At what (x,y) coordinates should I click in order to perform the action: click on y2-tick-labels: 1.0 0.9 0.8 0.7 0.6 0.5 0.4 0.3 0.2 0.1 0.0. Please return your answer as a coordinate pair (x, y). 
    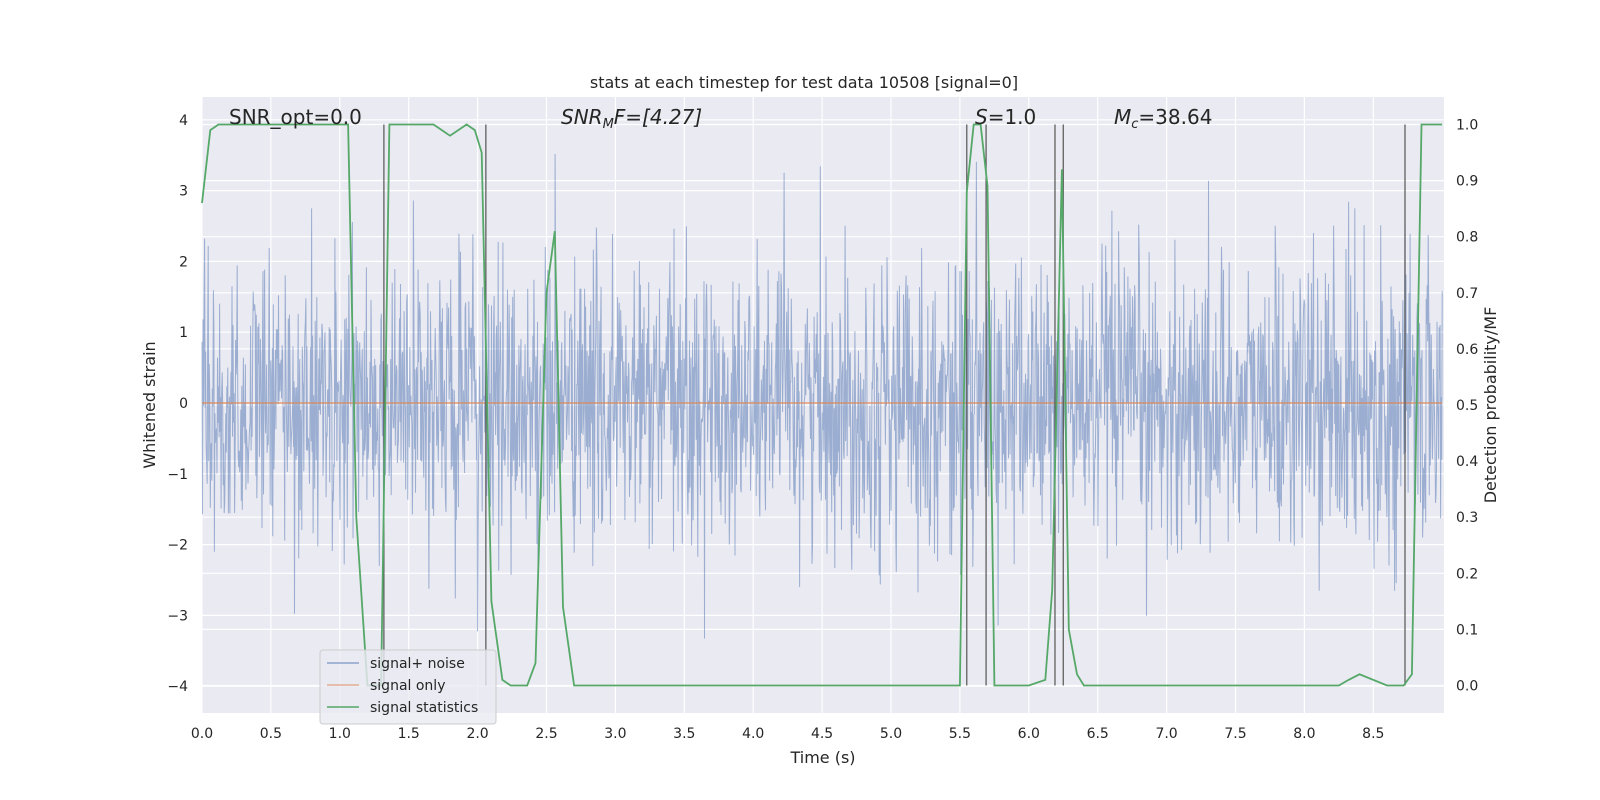
    Looking at the image, I should click on (1467, 406).